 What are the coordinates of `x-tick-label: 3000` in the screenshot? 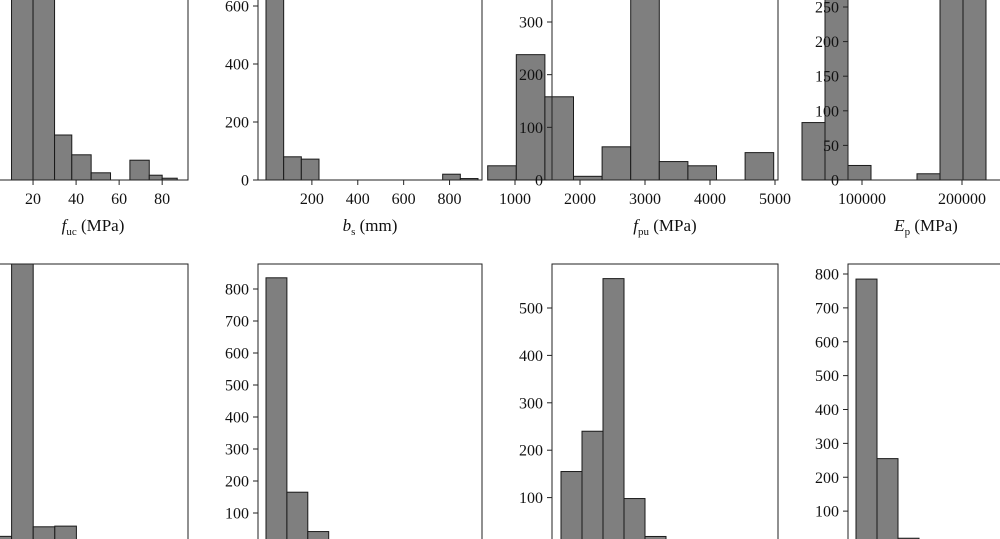 It's located at (645, 199).